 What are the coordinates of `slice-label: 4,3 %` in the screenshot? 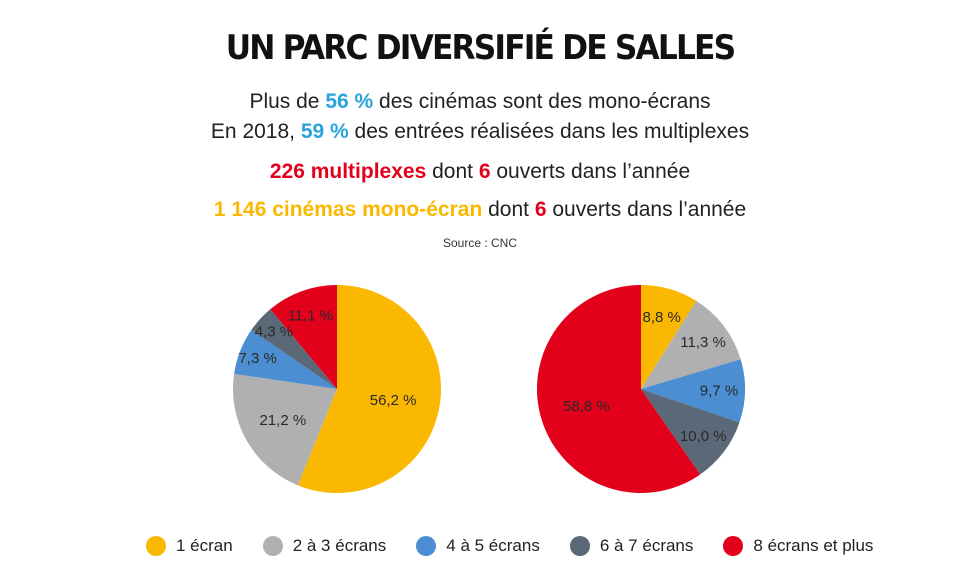 It's located at (274, 332).